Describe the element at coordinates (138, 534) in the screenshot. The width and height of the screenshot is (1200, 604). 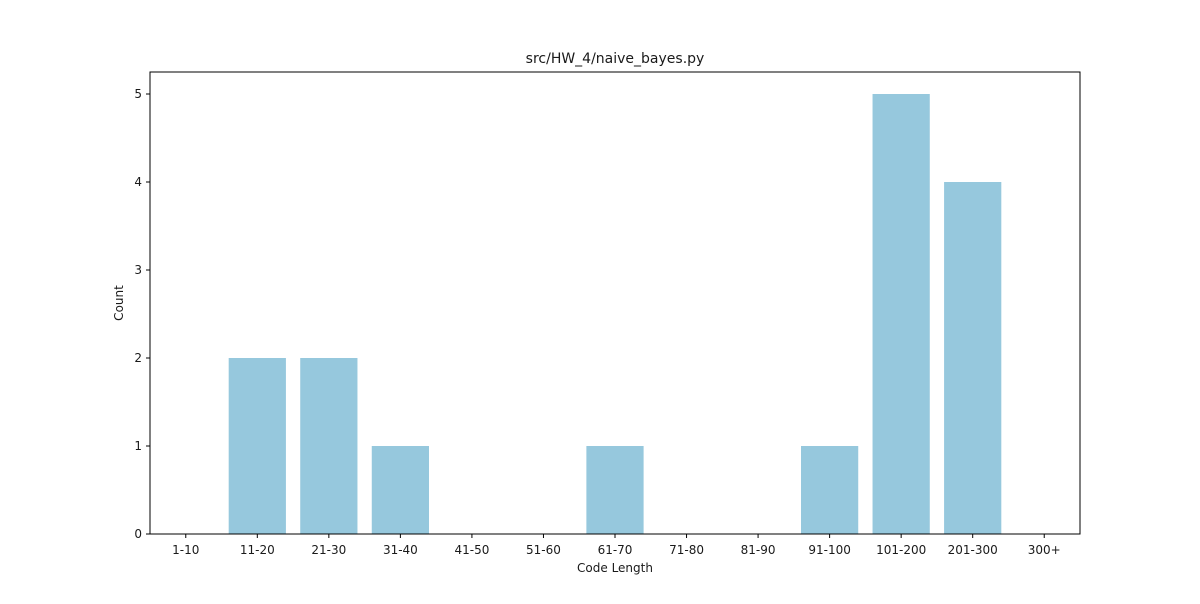
I see `y-tick-label: 0` at that location.